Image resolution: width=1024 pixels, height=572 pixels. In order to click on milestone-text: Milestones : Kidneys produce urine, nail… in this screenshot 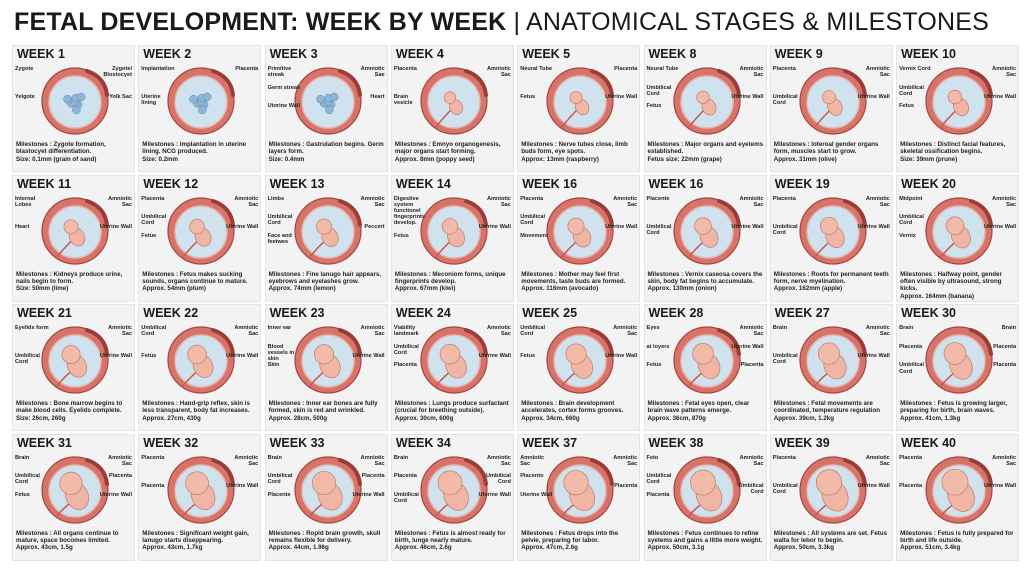, I will do `click(74, 282)`.